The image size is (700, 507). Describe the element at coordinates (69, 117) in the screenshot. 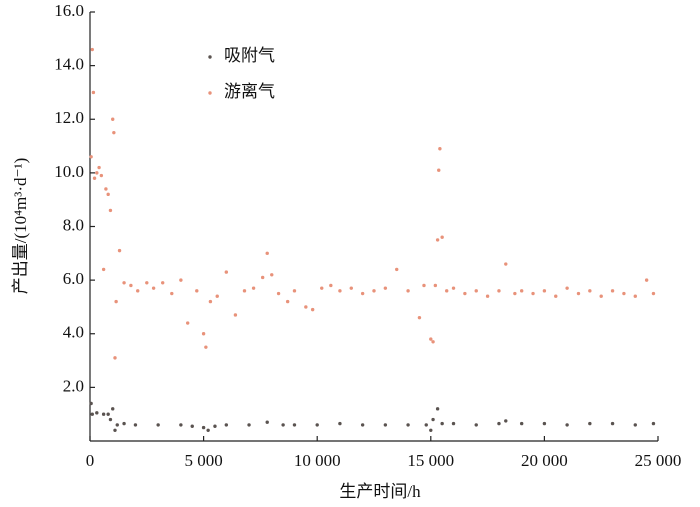

I see `y-tick-label: 12.0` at that location.